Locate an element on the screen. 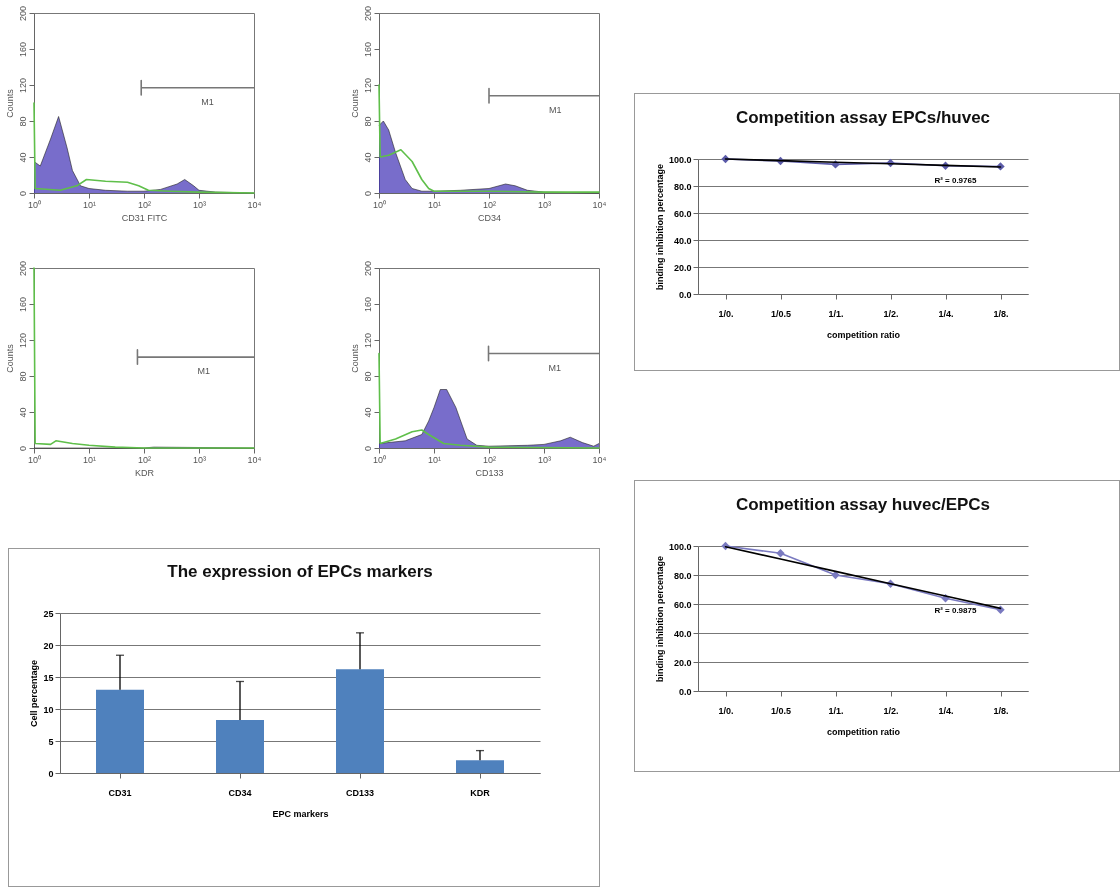  x-tick-label: KDR is located at coordinates (480, 792).